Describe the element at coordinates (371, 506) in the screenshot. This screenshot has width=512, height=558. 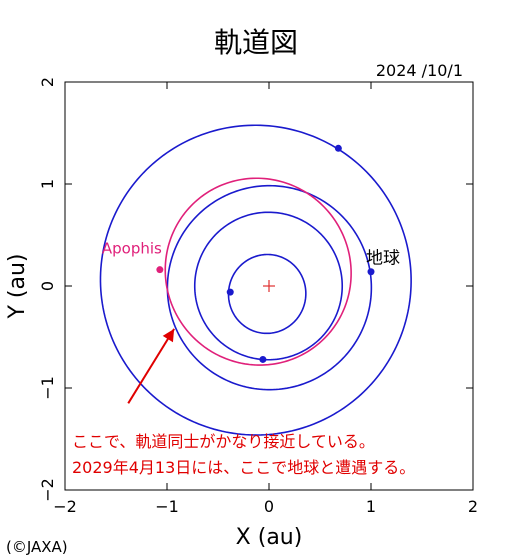
I see `x-tick-label: 1` at that location.